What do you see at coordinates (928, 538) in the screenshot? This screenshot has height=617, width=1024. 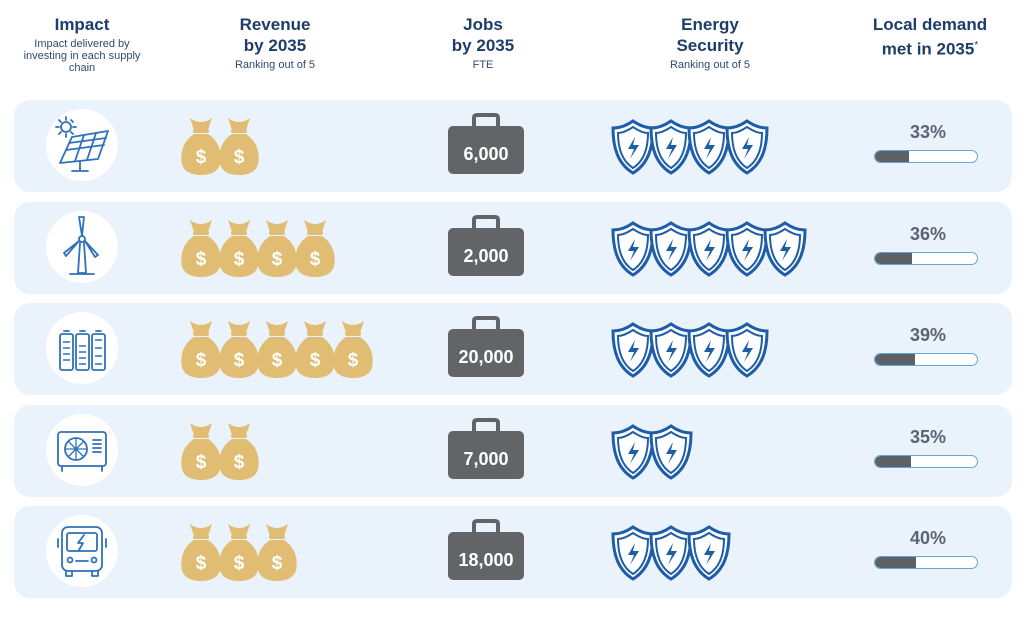 I see `demand-percentage: 40%` at bounding box center [928, 538].